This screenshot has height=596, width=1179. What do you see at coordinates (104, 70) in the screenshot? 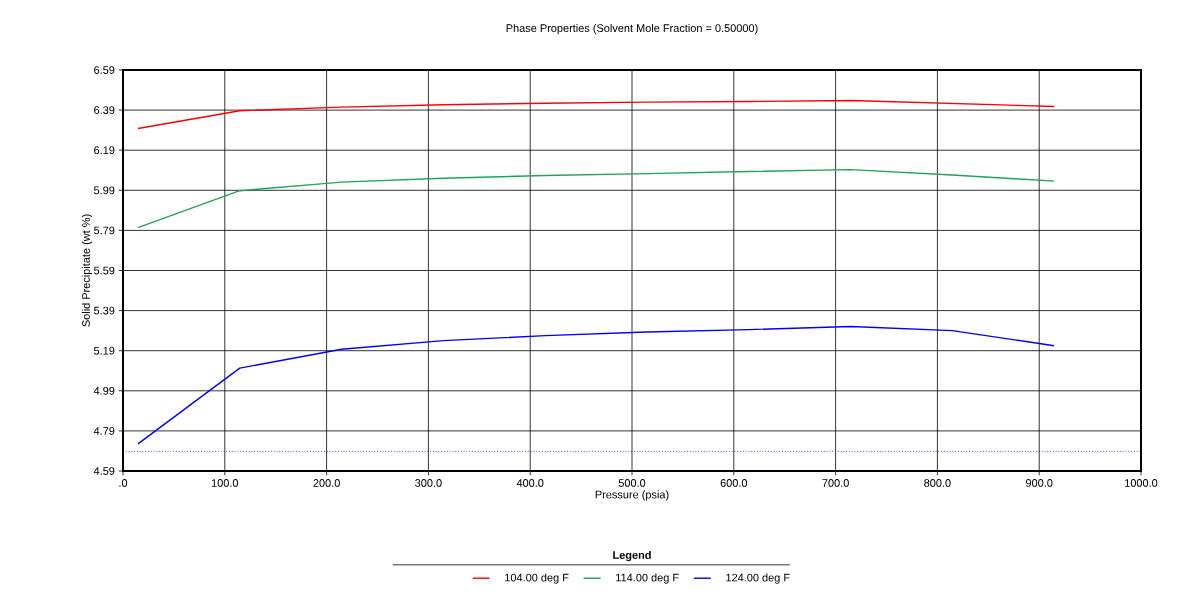
I see `y-tick-label: 6.59` at bounding box center [104, 70].